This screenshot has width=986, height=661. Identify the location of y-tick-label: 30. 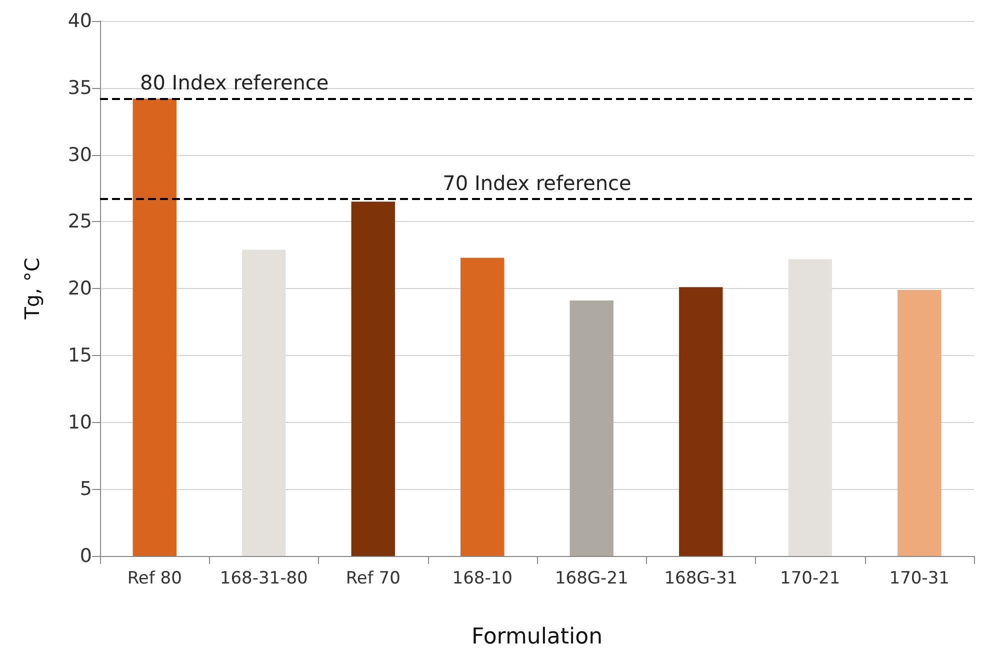
(80, 155).